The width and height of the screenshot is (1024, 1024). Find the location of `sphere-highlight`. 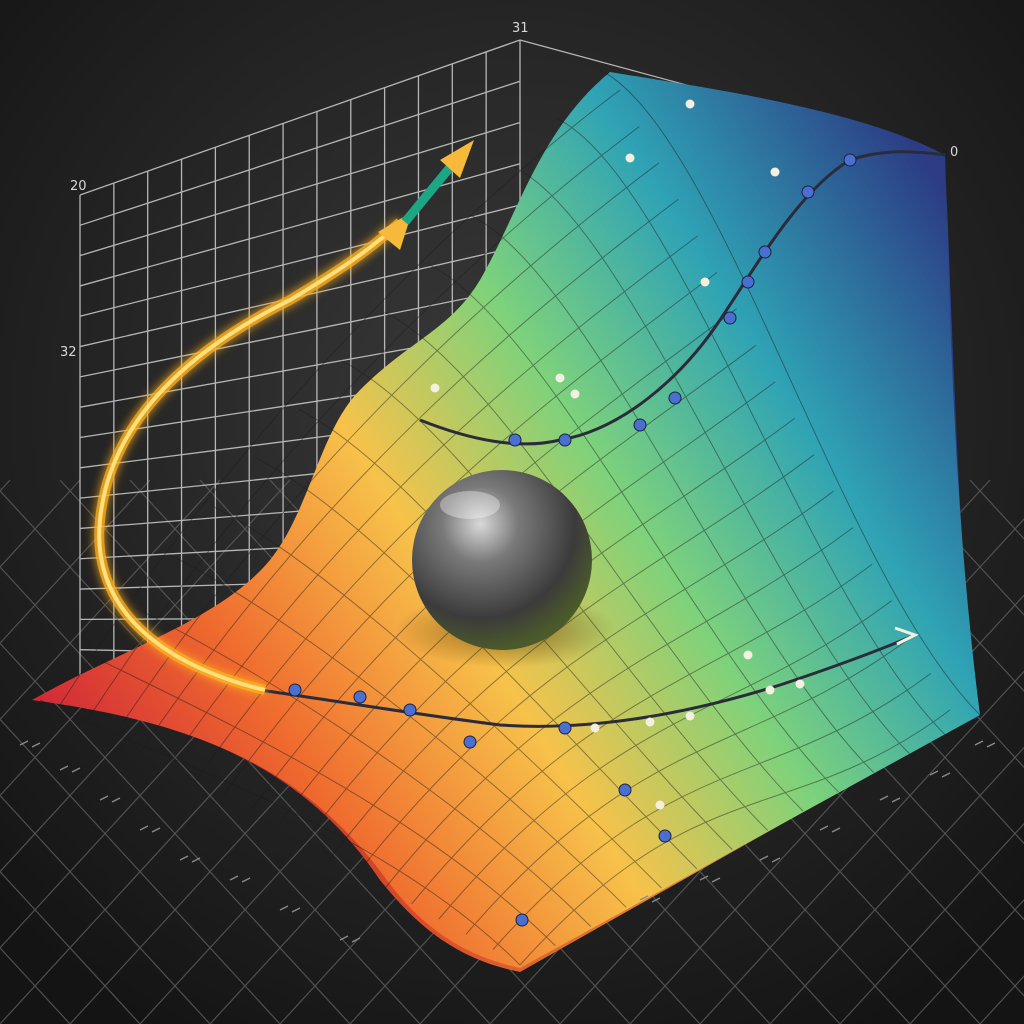

sphere-highlight is located at coordinates (470, 505).